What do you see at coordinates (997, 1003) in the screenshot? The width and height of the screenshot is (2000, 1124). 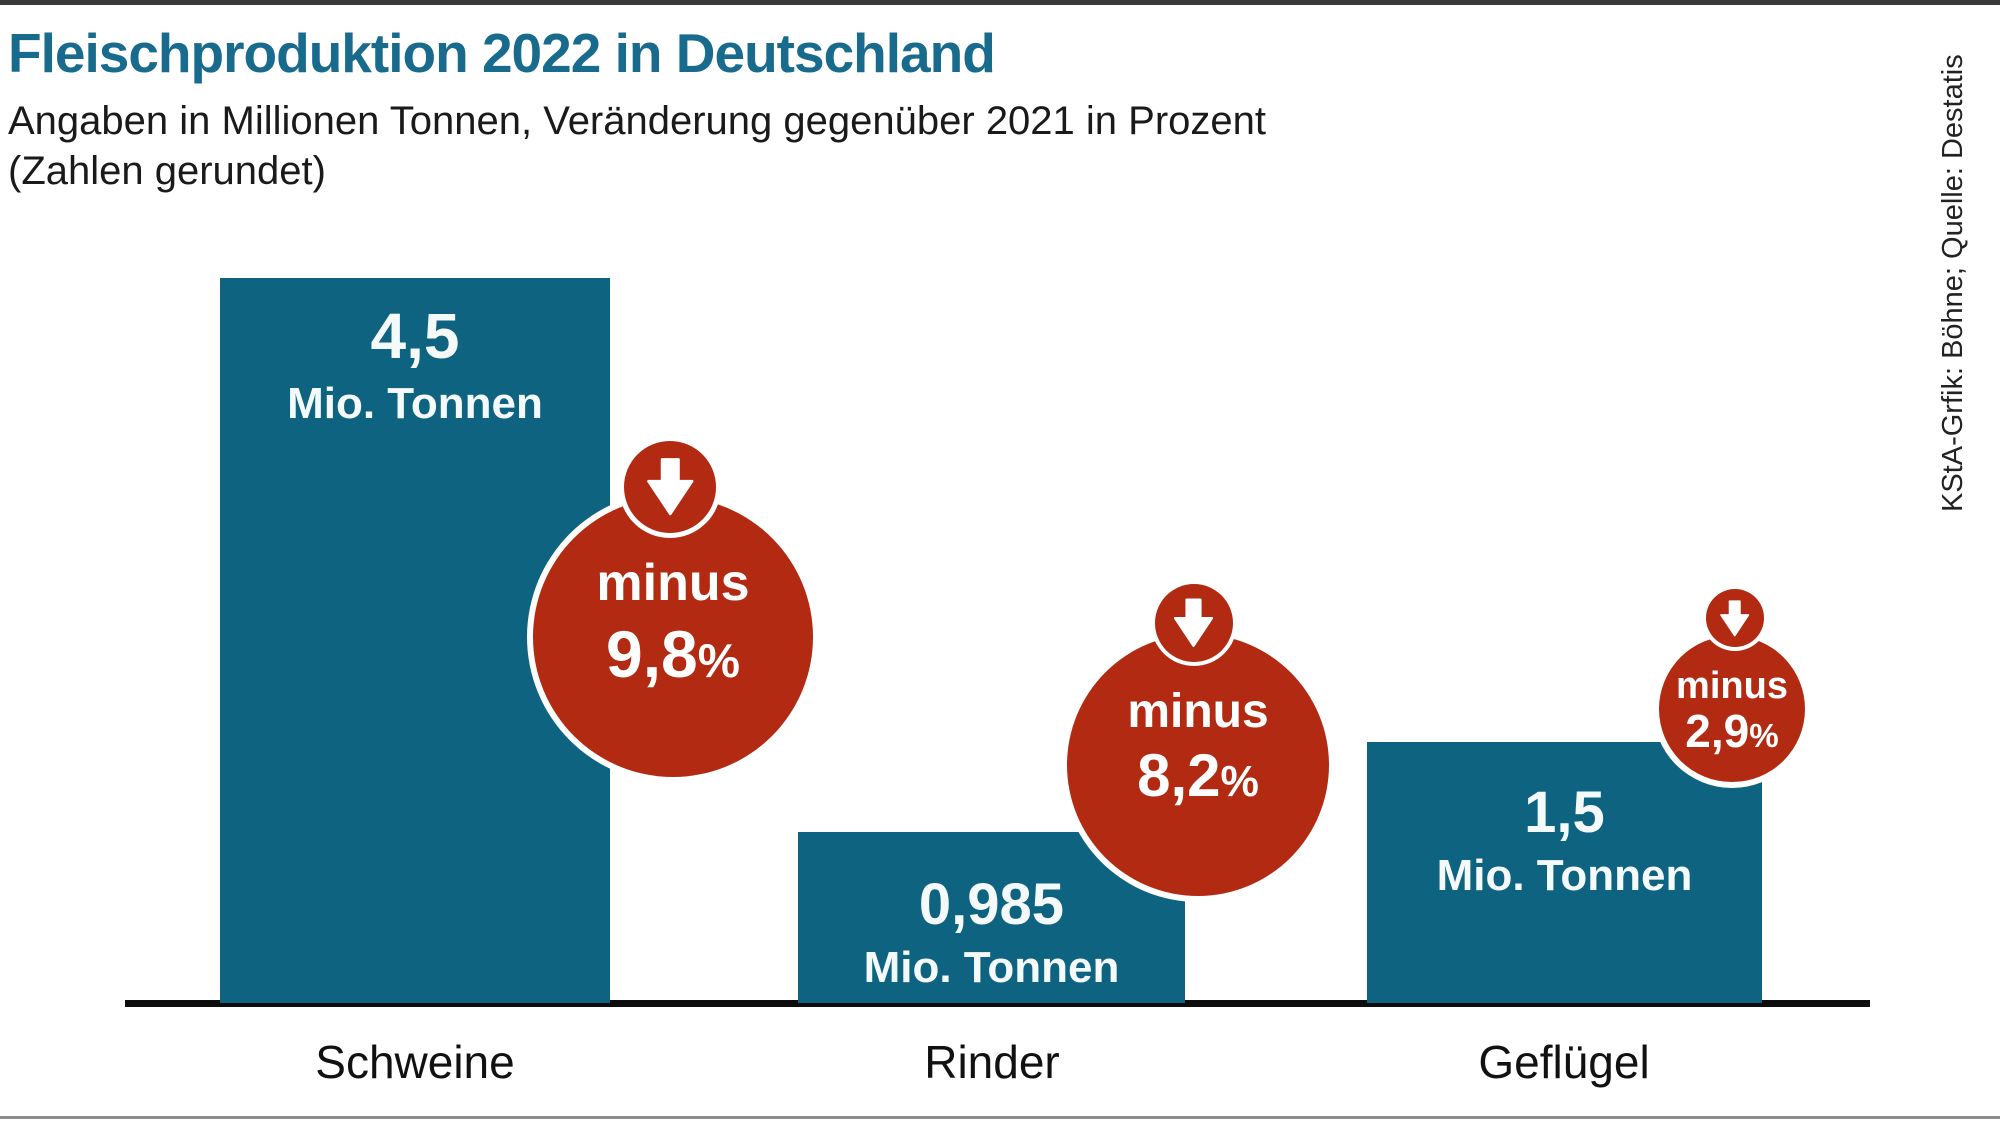 I see `x-axis-baseline` at bounding box center [997, 1003].